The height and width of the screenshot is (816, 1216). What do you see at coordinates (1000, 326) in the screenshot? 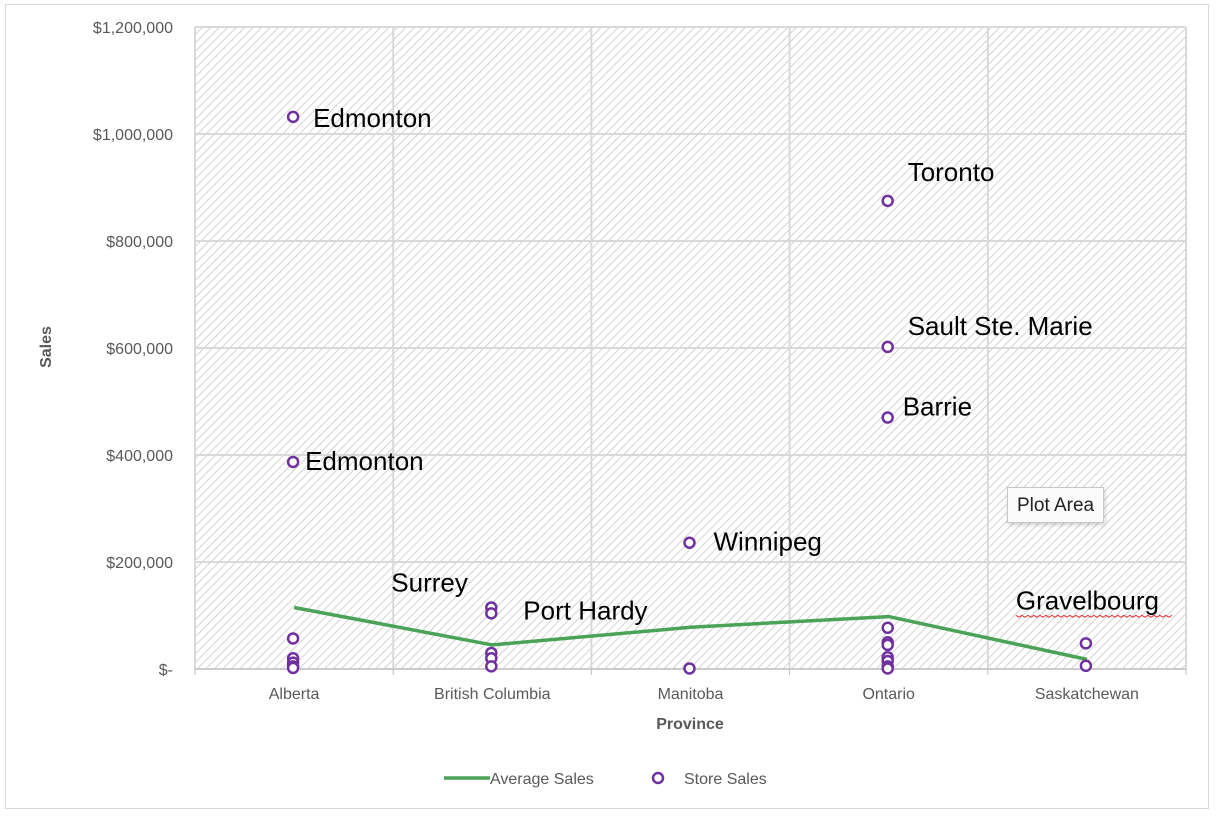
I see `point-label: Sault Ste. Marie` at bounding box center [1000, 326].